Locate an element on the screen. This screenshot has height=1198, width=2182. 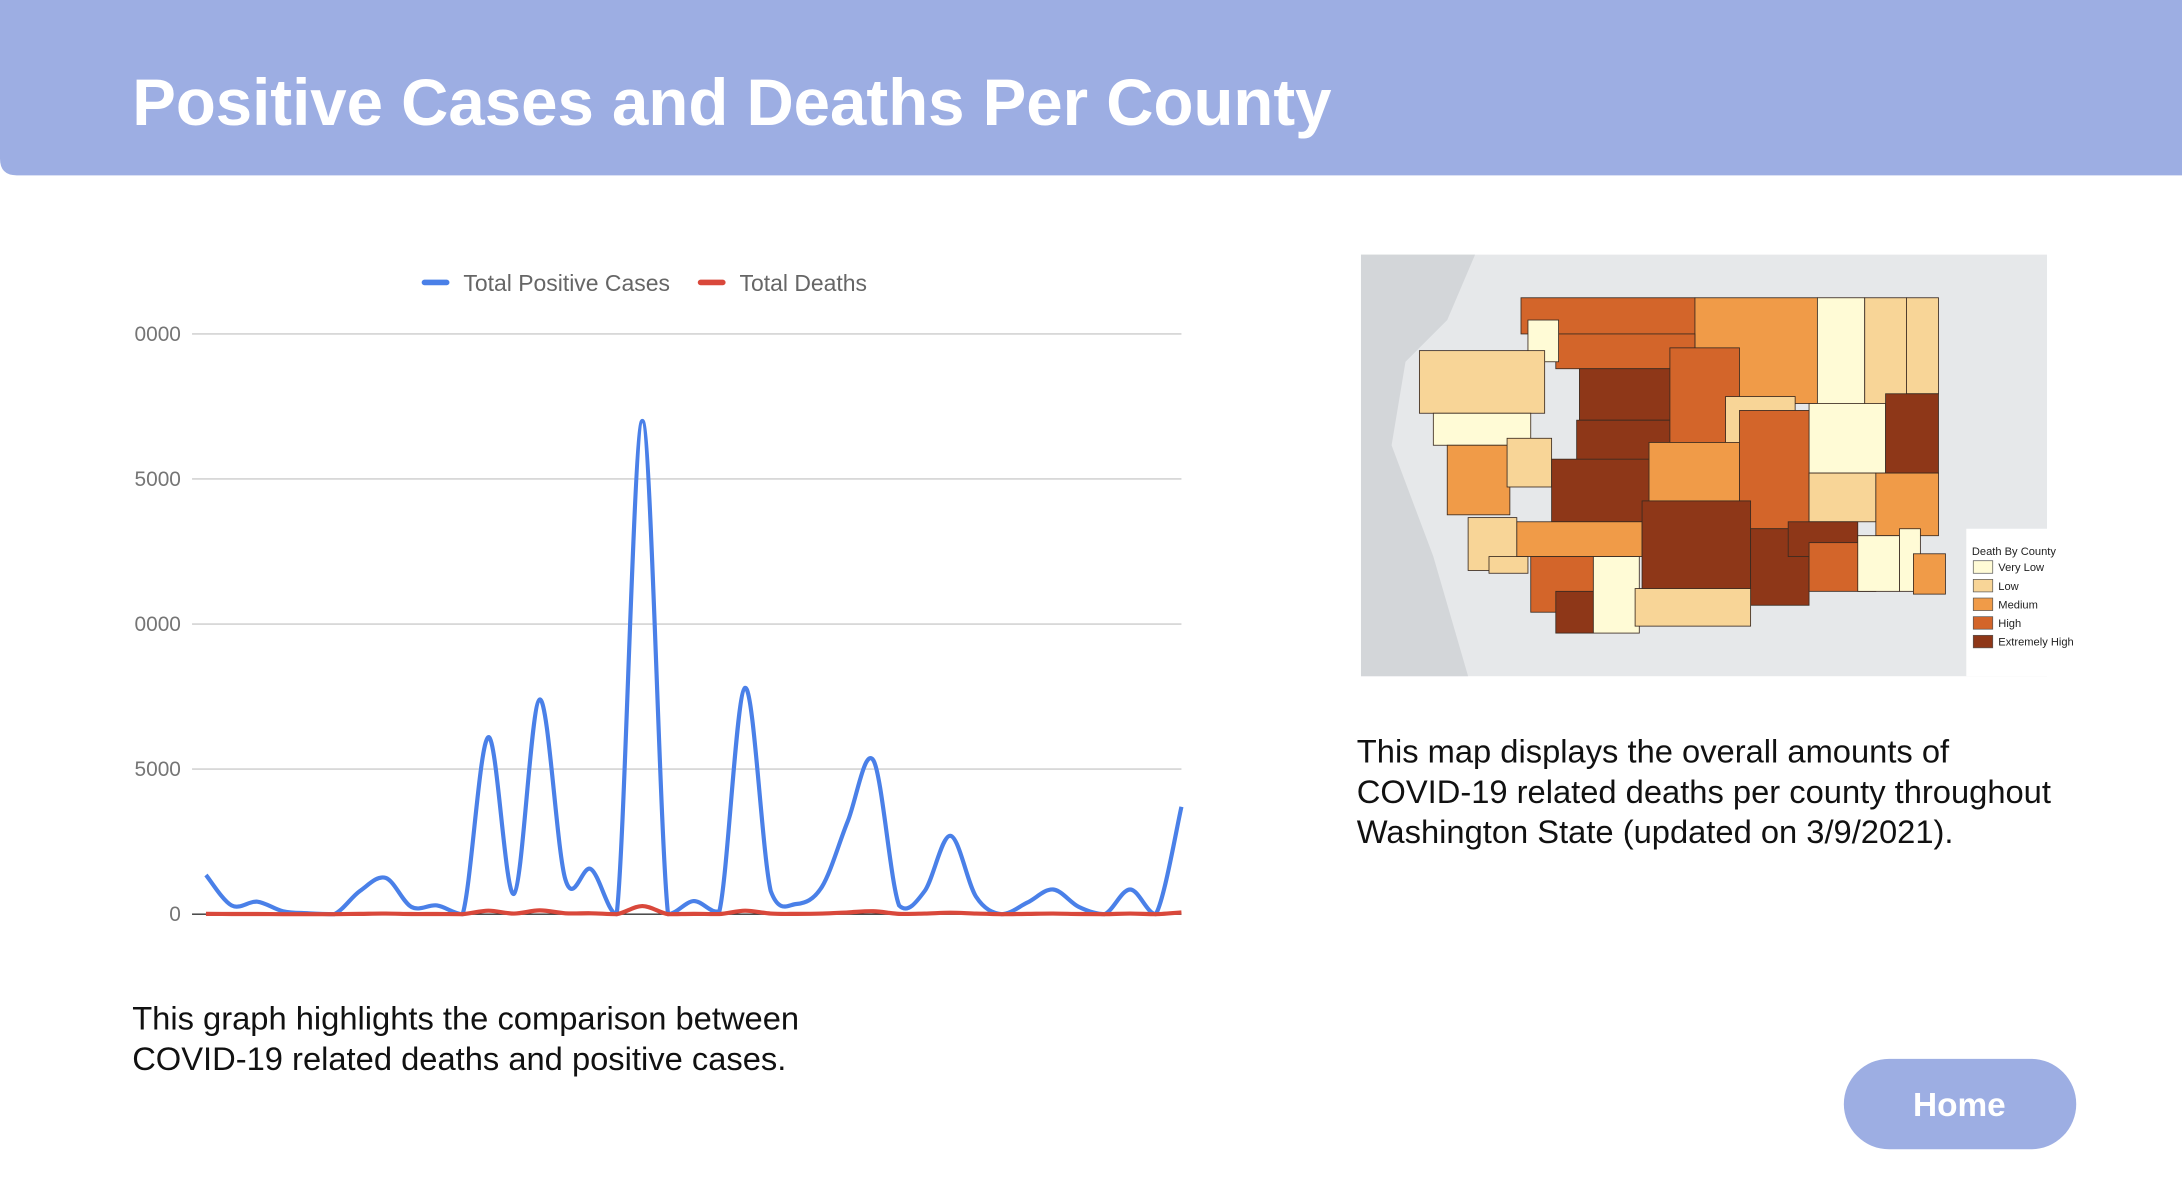
map-legend-label: High is located at coordinates (2009, 624).